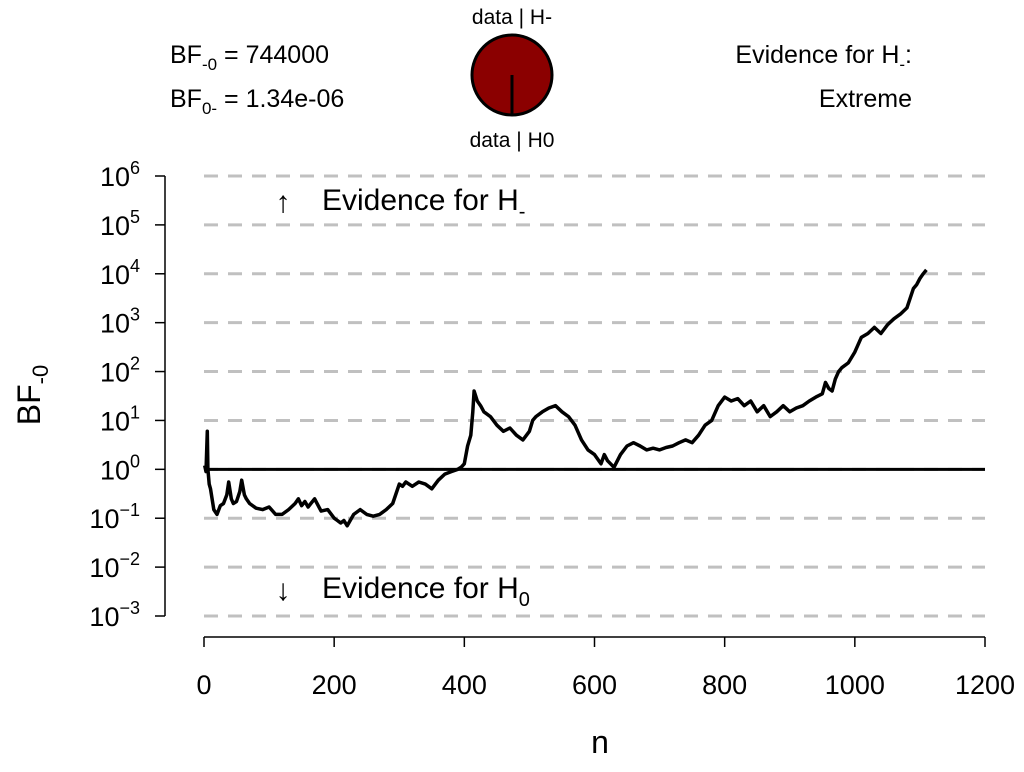  I want to click on x-tick-label: 0, so click(203, 685).